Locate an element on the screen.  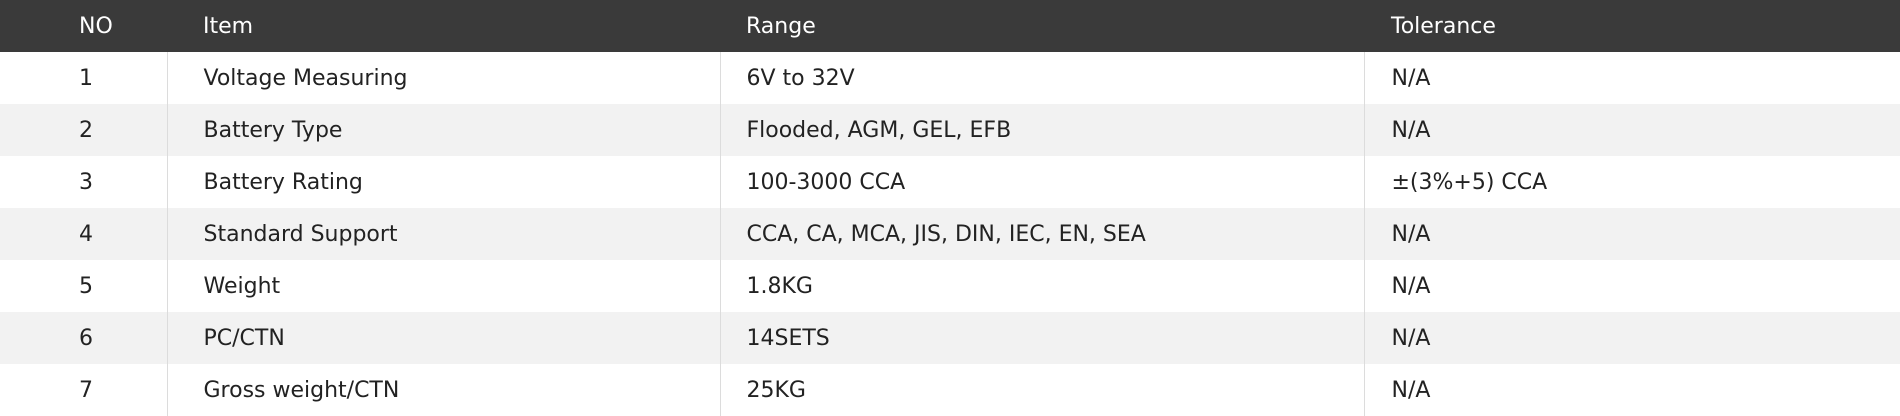
cell-range: CCA, CA, MCA, JIS, DIN, IEC, EN, SEA is located at coordinates (1041, 234).